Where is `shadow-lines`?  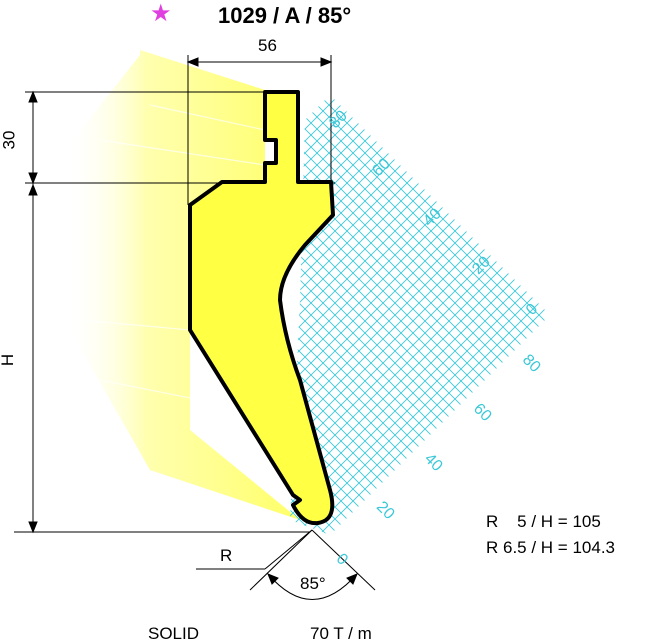
shadow-lines is located at coordinates (172, 252).